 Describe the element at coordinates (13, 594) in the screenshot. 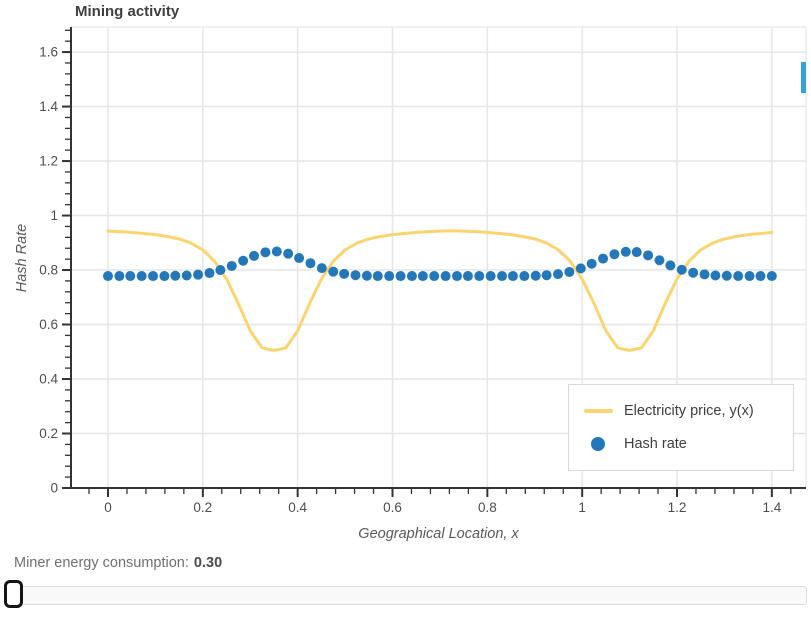

I see `slider-handle` at that location.